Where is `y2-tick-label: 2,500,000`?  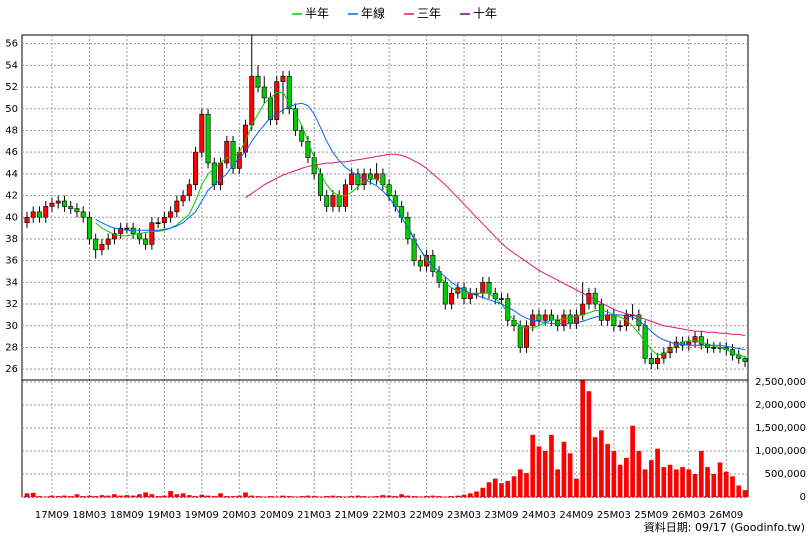 y2-tick-label: 2,500,000 is located at coordinates (780, 382).